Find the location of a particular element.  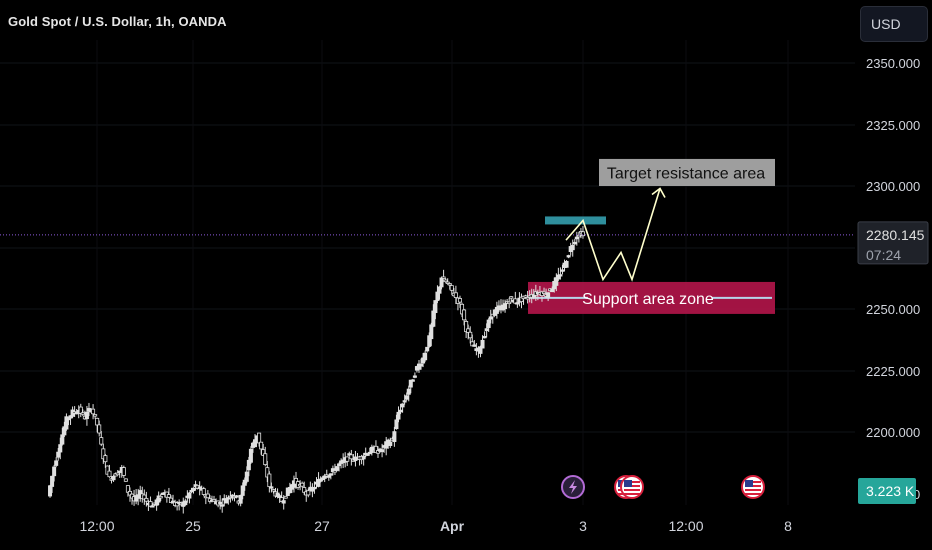

y-tick-label: 2225.000 is located at coordinates (893, 371).